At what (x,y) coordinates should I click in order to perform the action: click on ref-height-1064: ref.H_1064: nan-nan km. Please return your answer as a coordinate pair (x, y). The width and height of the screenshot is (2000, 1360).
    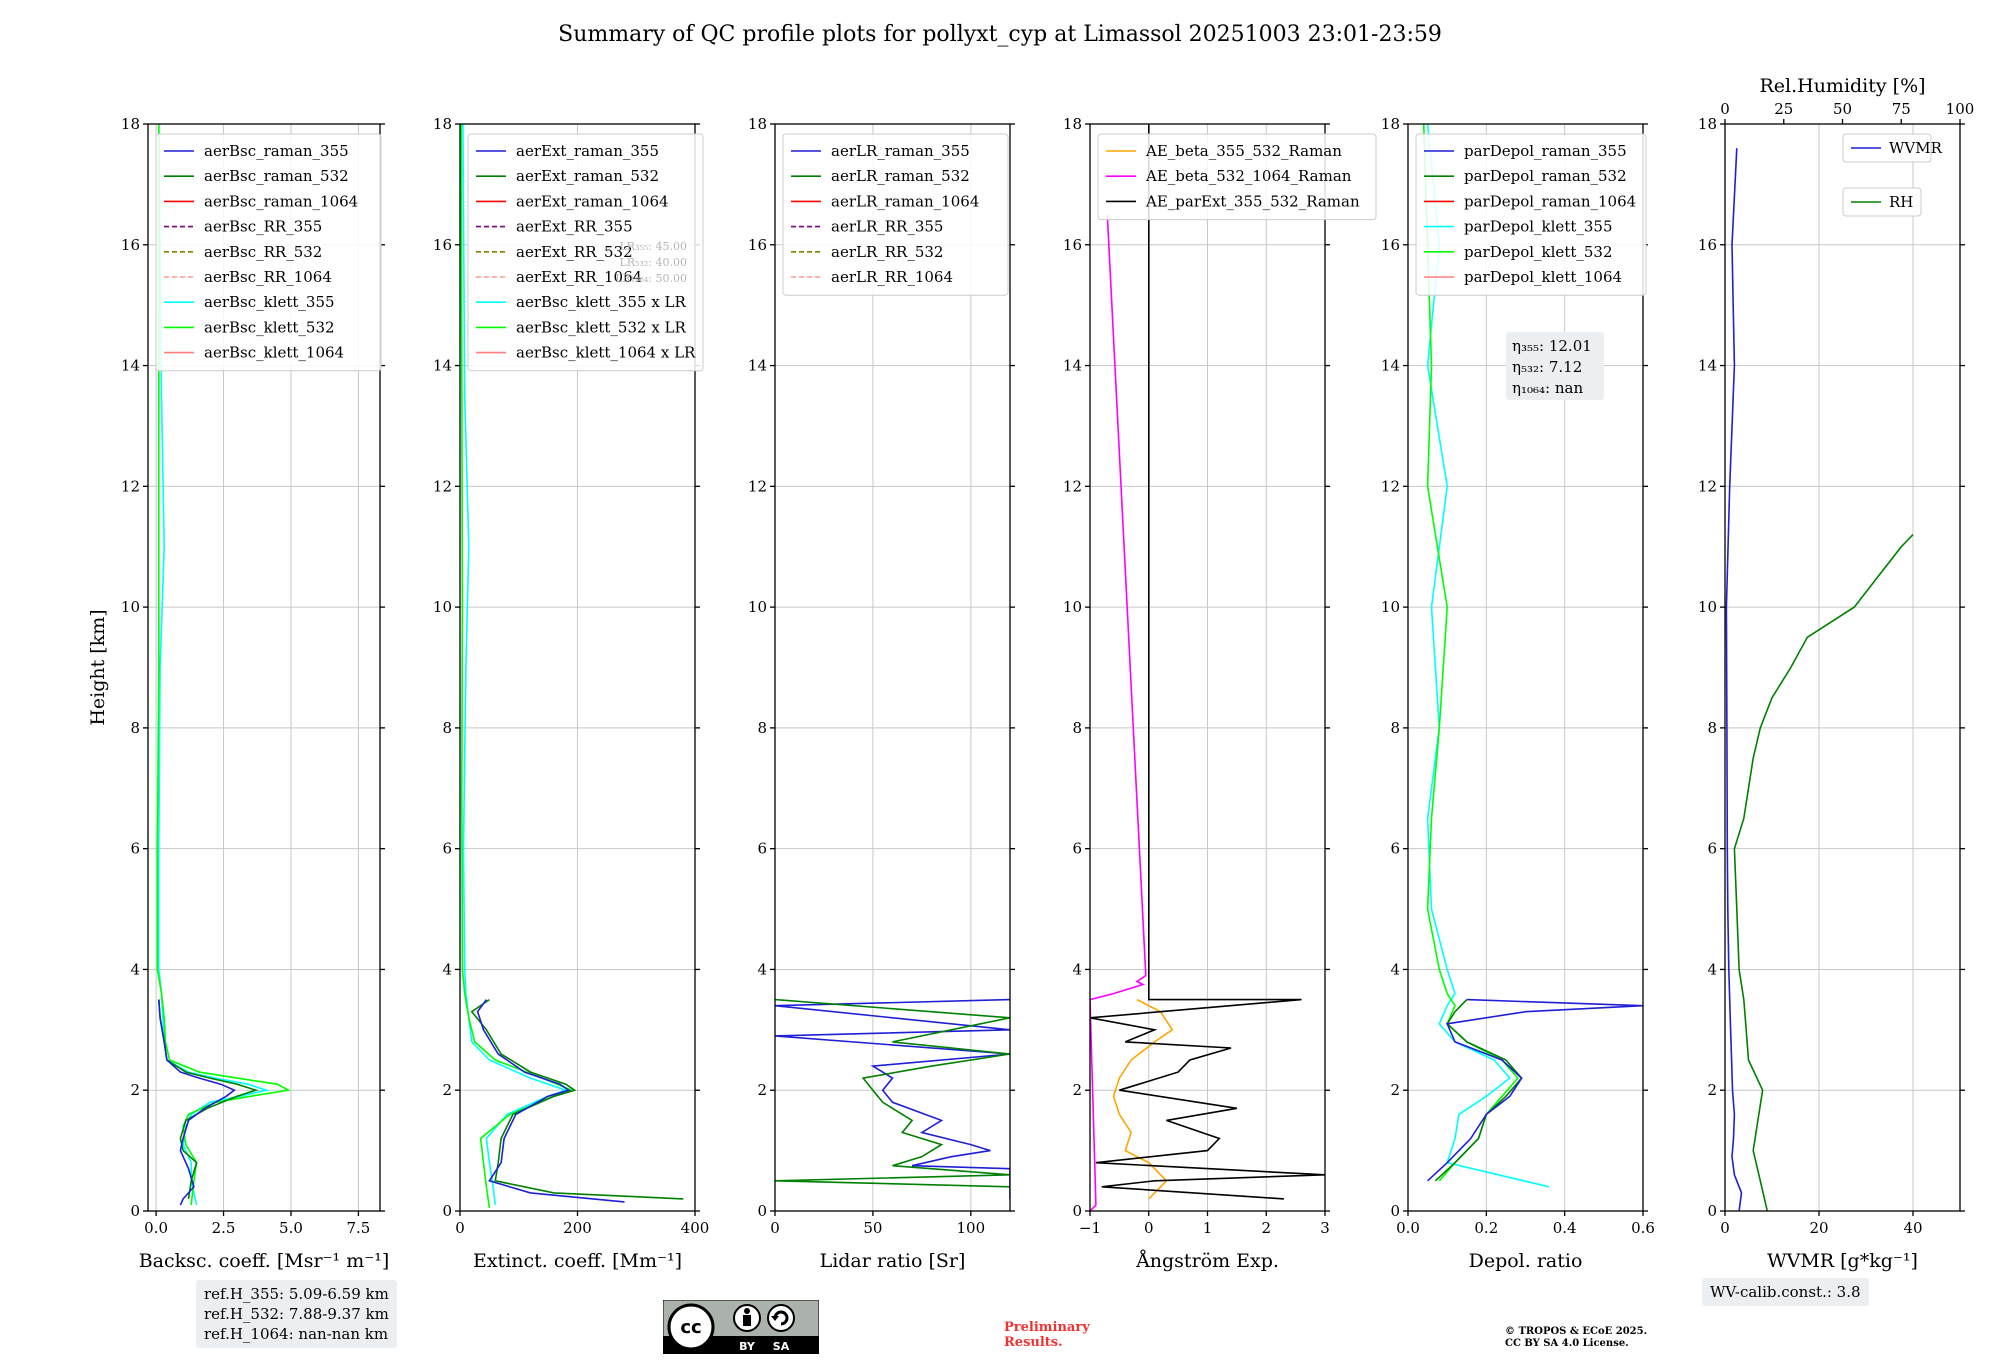
    Looking at the image, I should click on (296, 1334).